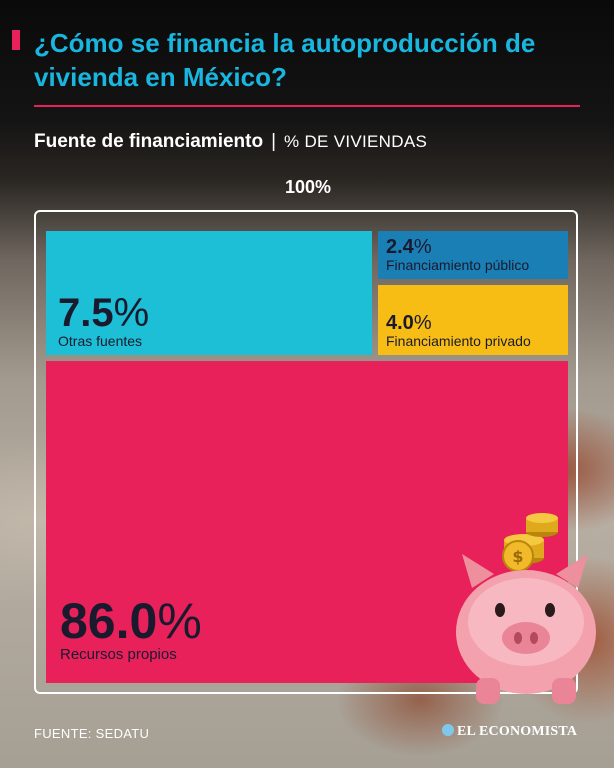 This screenshot has width=614, height=768. Describe the element at coordinates (307, 106) in the screenshot. I see `title-divider` at that location.